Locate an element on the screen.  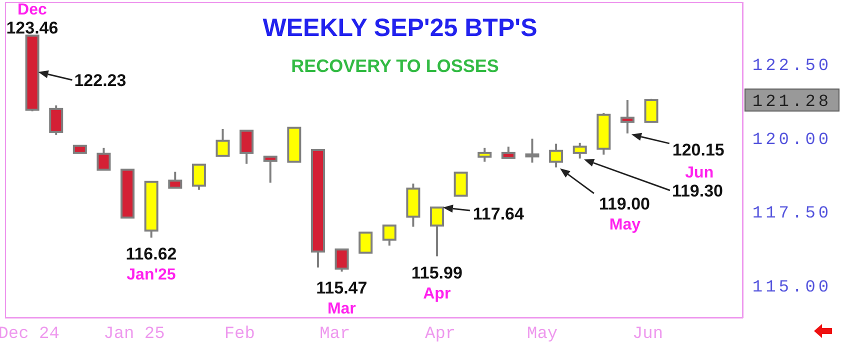
annotation: 119.30 is located at coordinates (698, 190).